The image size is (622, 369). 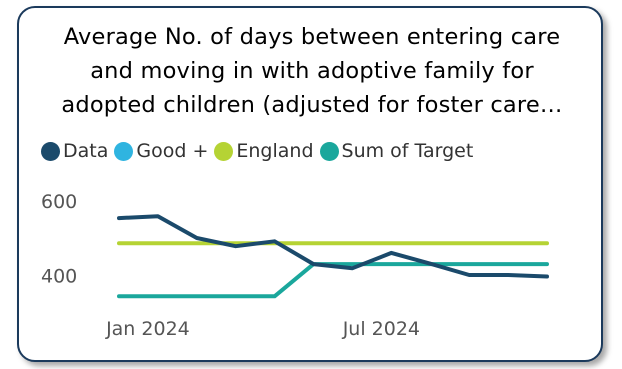 I want to click on y-tick-label: 400, so click(x=59, y=277).